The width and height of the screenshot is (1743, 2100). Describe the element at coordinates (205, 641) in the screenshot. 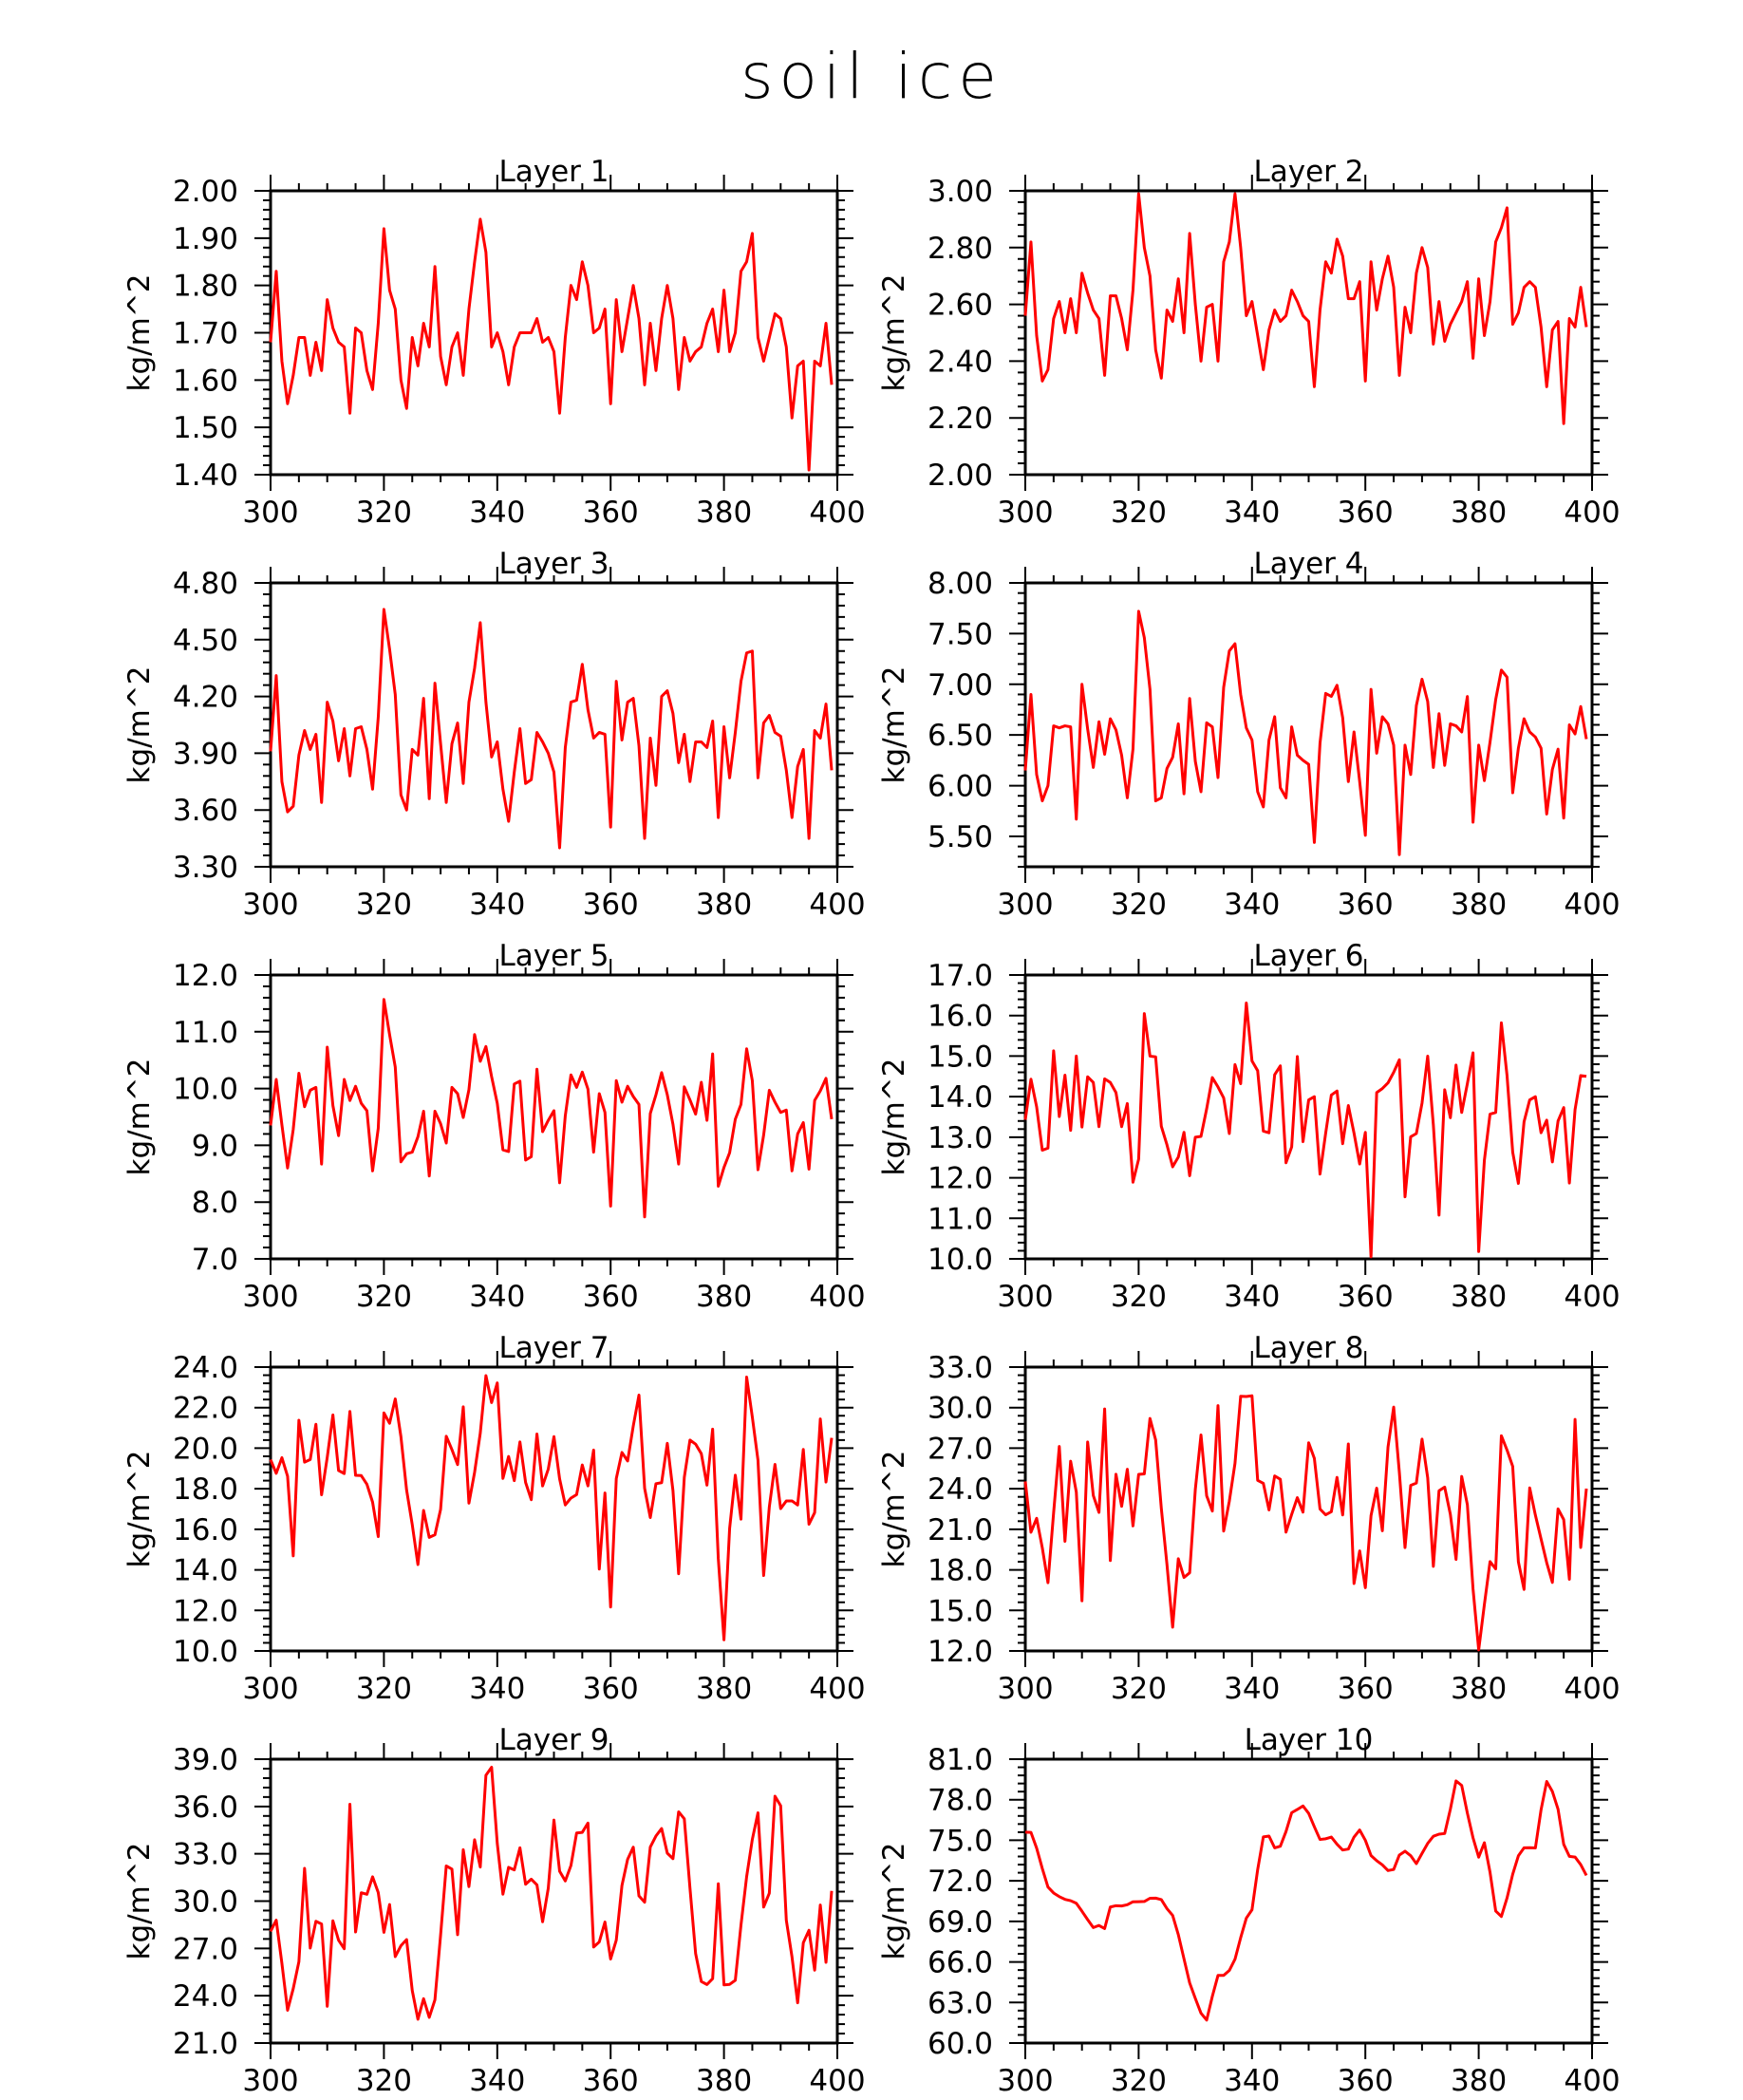

I see `y-tick-label: 4.50` at that location.